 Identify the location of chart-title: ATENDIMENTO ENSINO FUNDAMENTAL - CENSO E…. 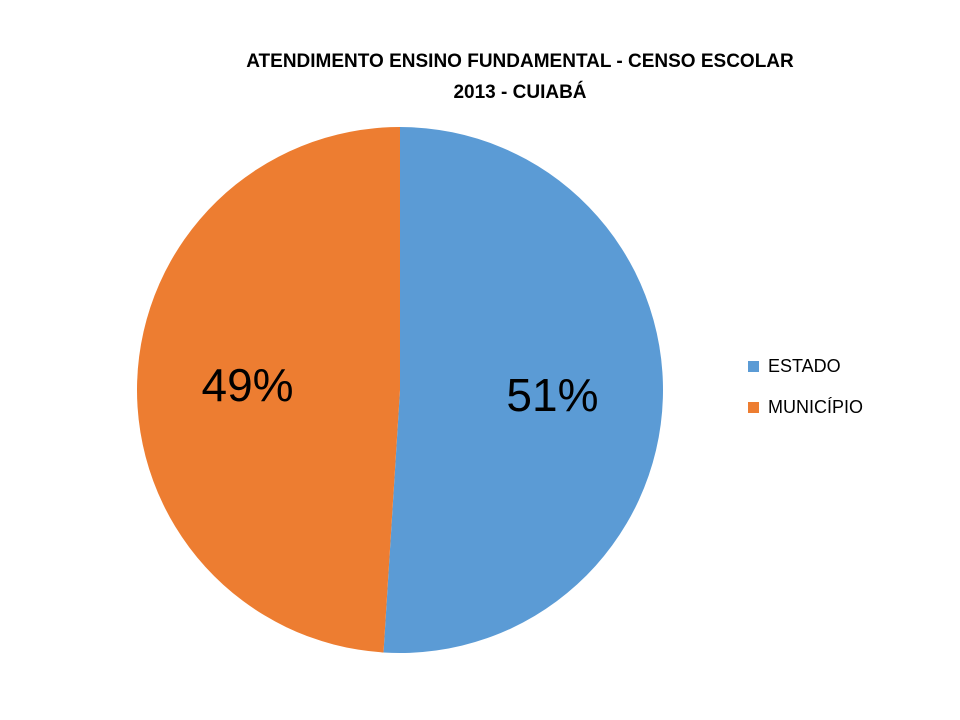
(520, 77).